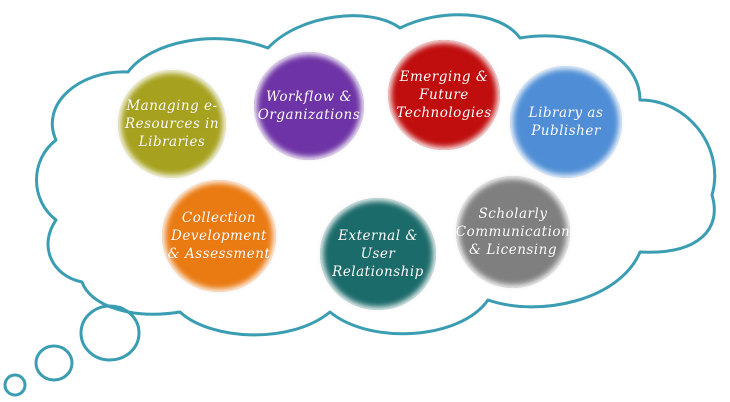 This screenshot has width=730, height=402. I want to click on bubble-label: Library as Publisher, so click(566, 122).